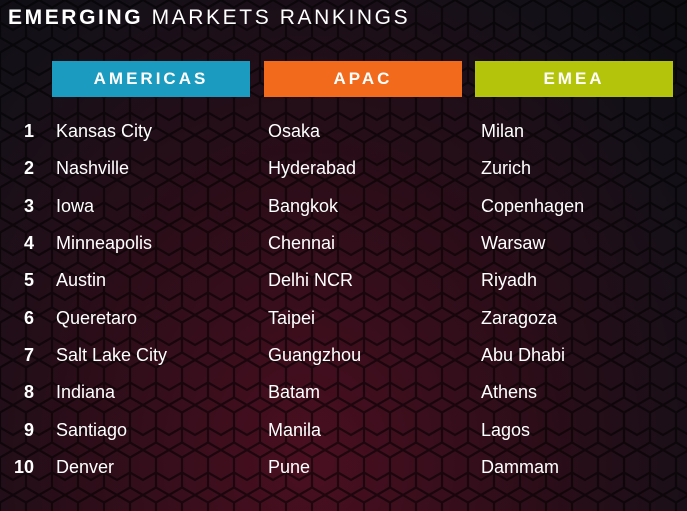  I want to click on apac-city: Osaka, so click(294, 131).